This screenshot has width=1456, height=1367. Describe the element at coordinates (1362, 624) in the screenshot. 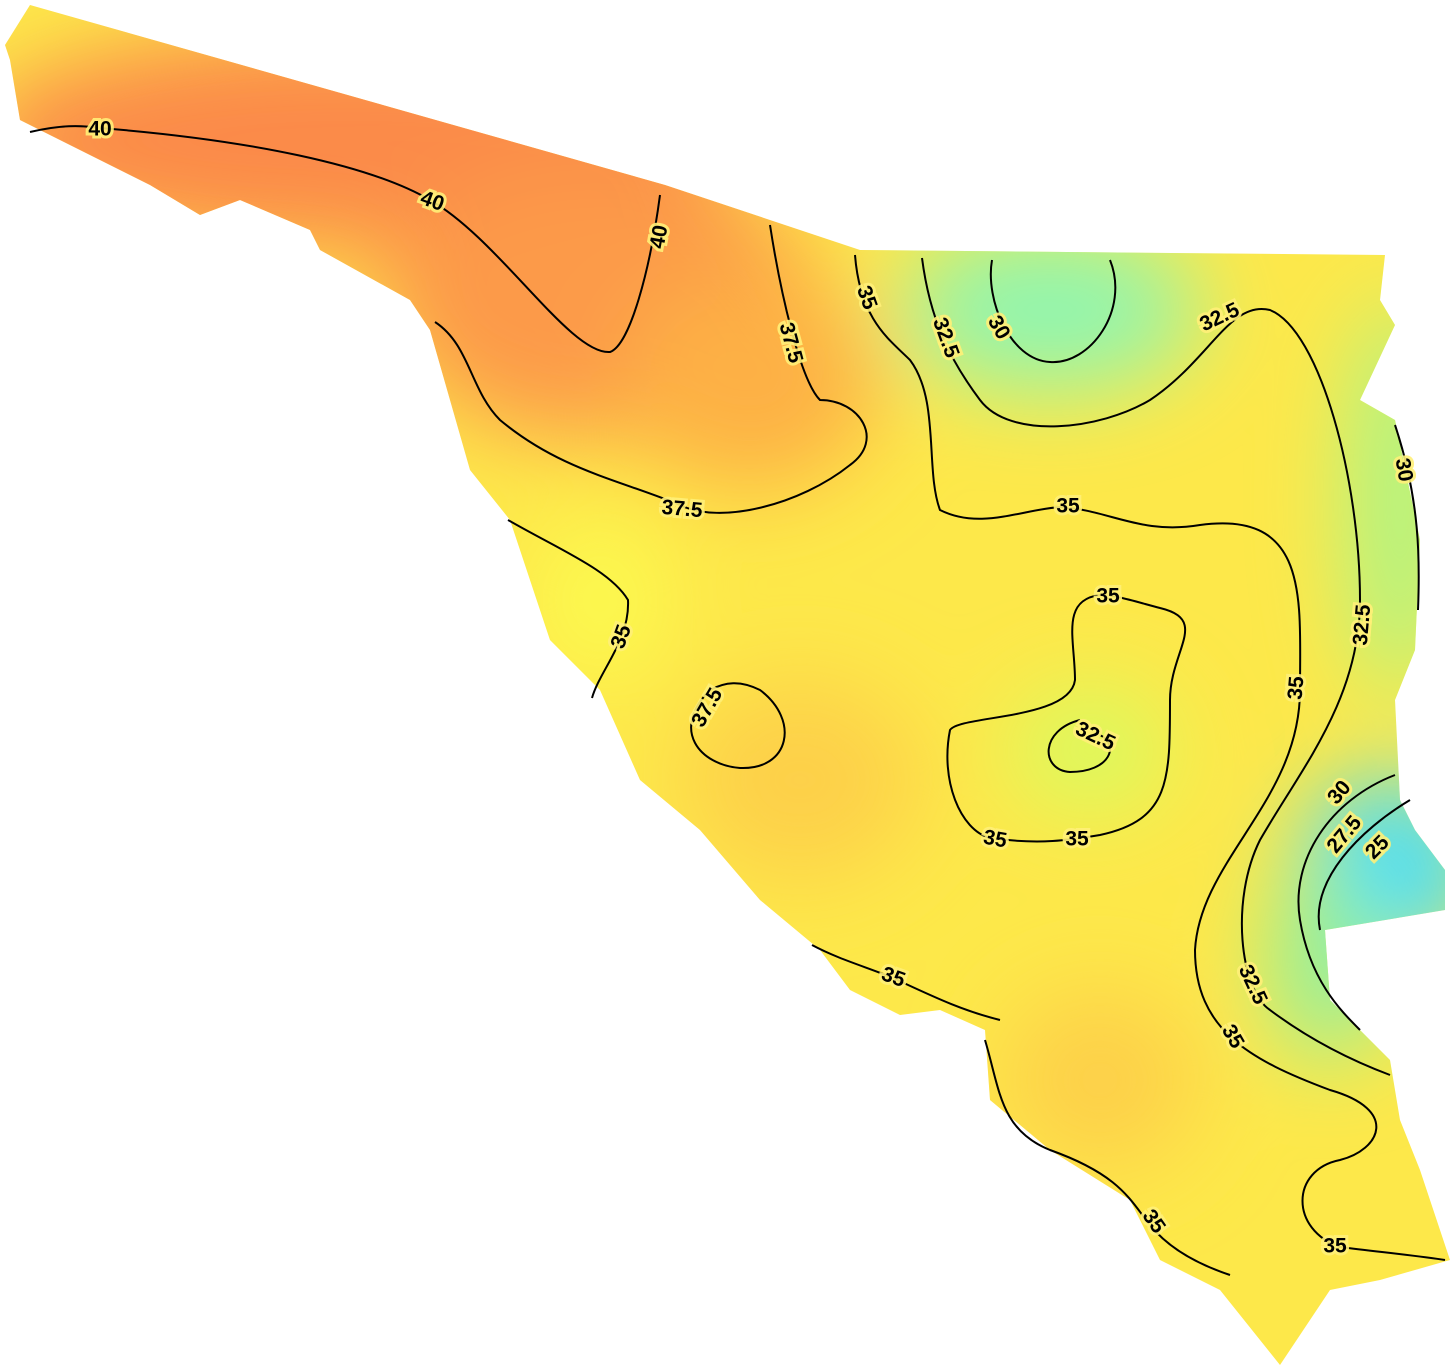

I see `contour-label: 32.5` at that location.